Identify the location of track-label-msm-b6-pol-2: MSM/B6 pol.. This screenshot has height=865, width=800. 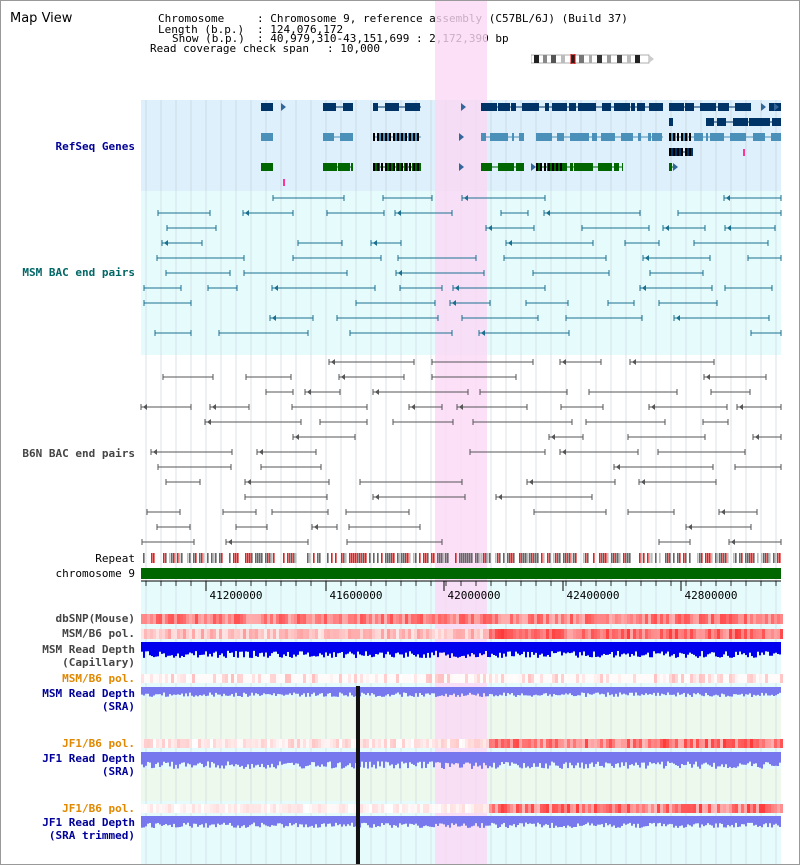
(98, 678).